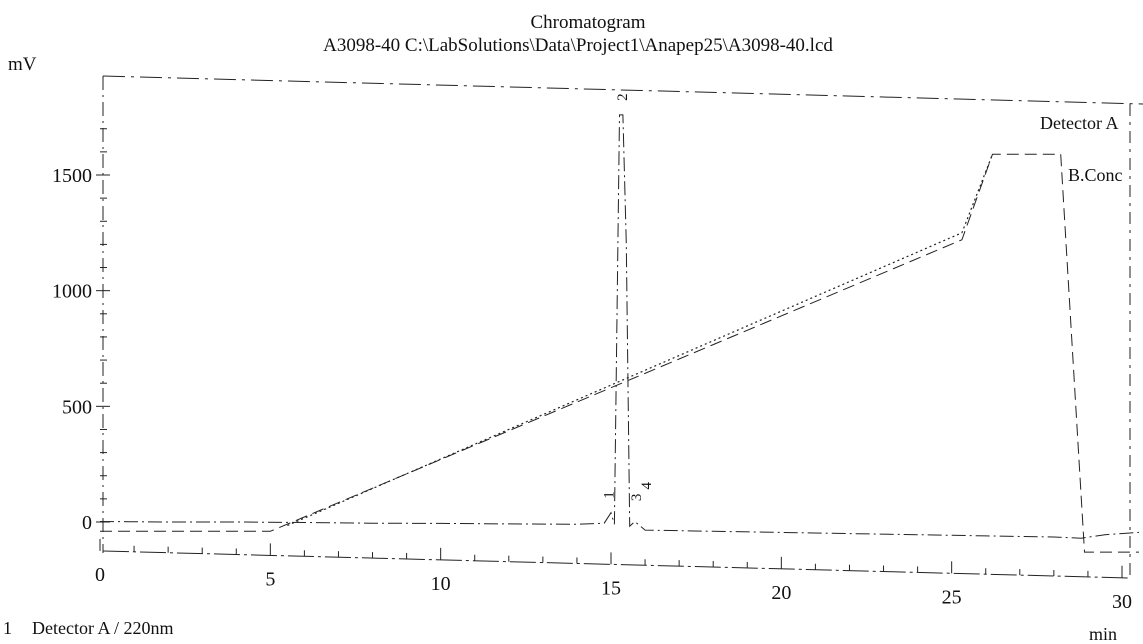 This screenshot has width=1143, height=644. I want to click on chart-title: Chromatogram, so click(587, 22).